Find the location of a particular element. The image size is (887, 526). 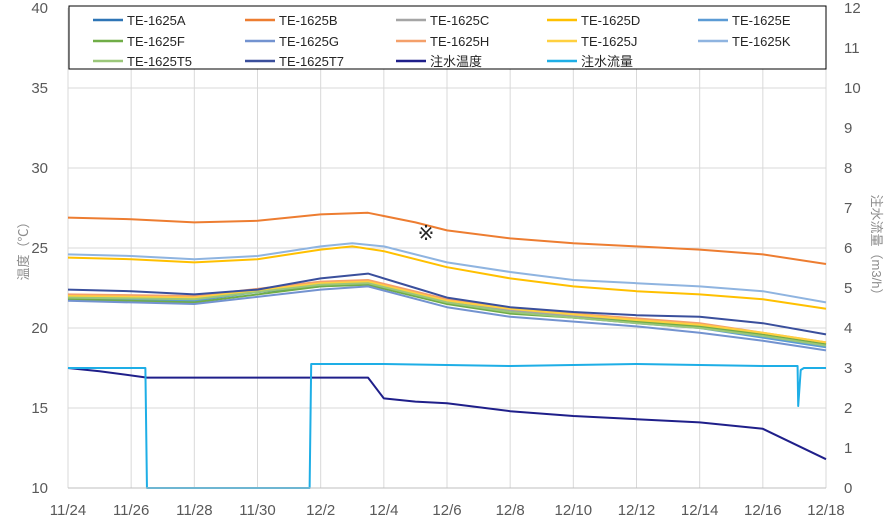

series-line-TE-1625D is located at coordinates (447, 277).